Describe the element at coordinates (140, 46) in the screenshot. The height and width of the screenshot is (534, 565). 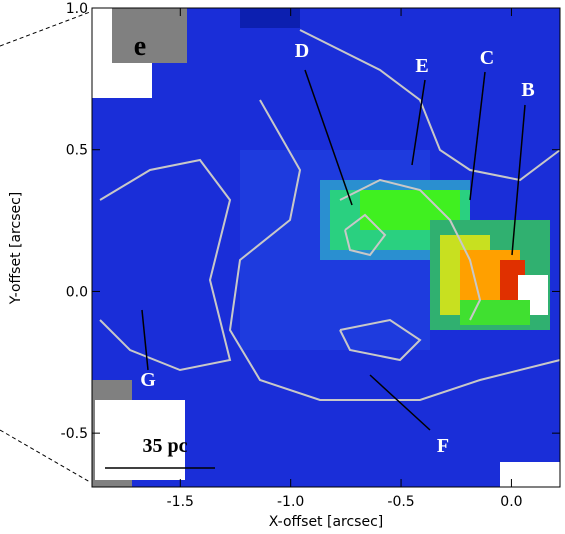
I see `panel-label: e` at that location.